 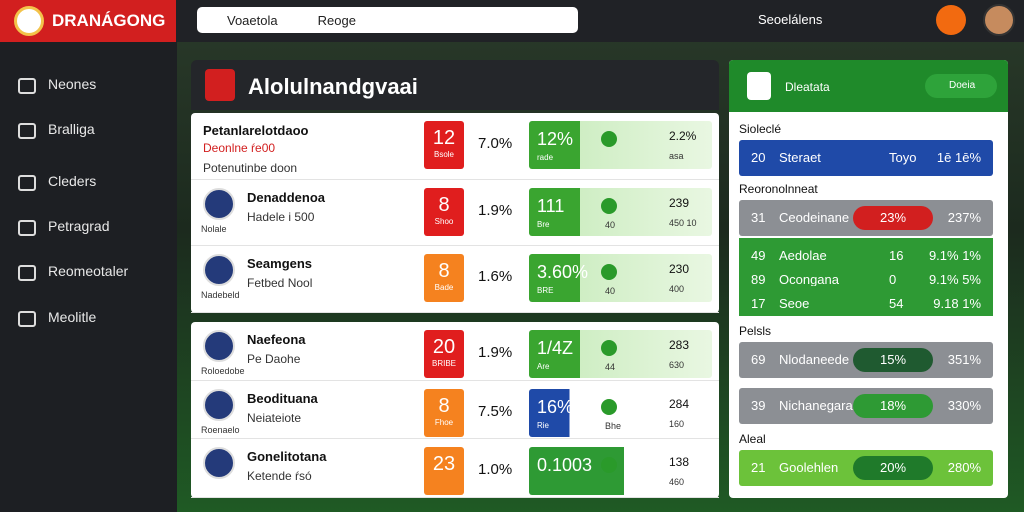 What do you see at coordinates (88, 271) in the screenshot?
I see `nav-item: Reomeotaler` at bounding box center [88, 271].